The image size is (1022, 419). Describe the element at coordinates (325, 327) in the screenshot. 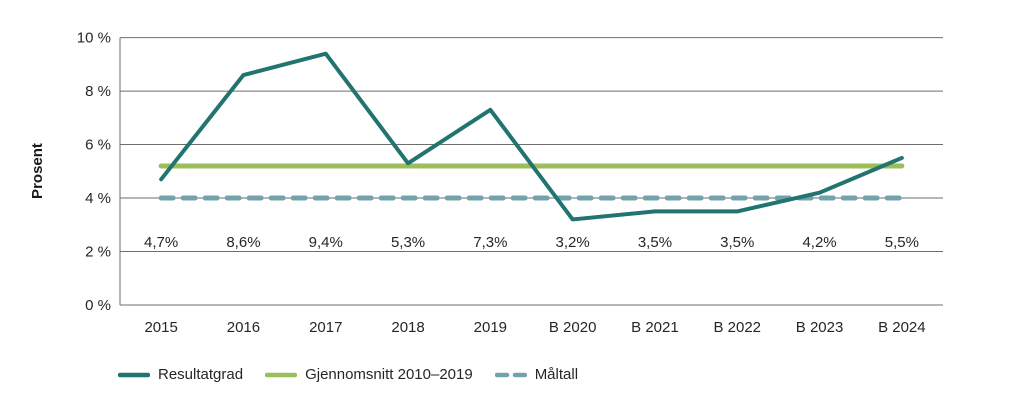

I see `x-tick-label: 2017` at that location.